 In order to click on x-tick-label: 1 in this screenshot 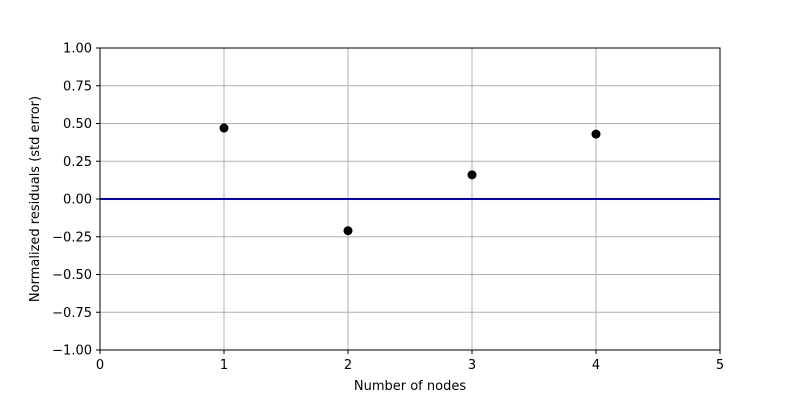, I will do `click(224, 365)`.